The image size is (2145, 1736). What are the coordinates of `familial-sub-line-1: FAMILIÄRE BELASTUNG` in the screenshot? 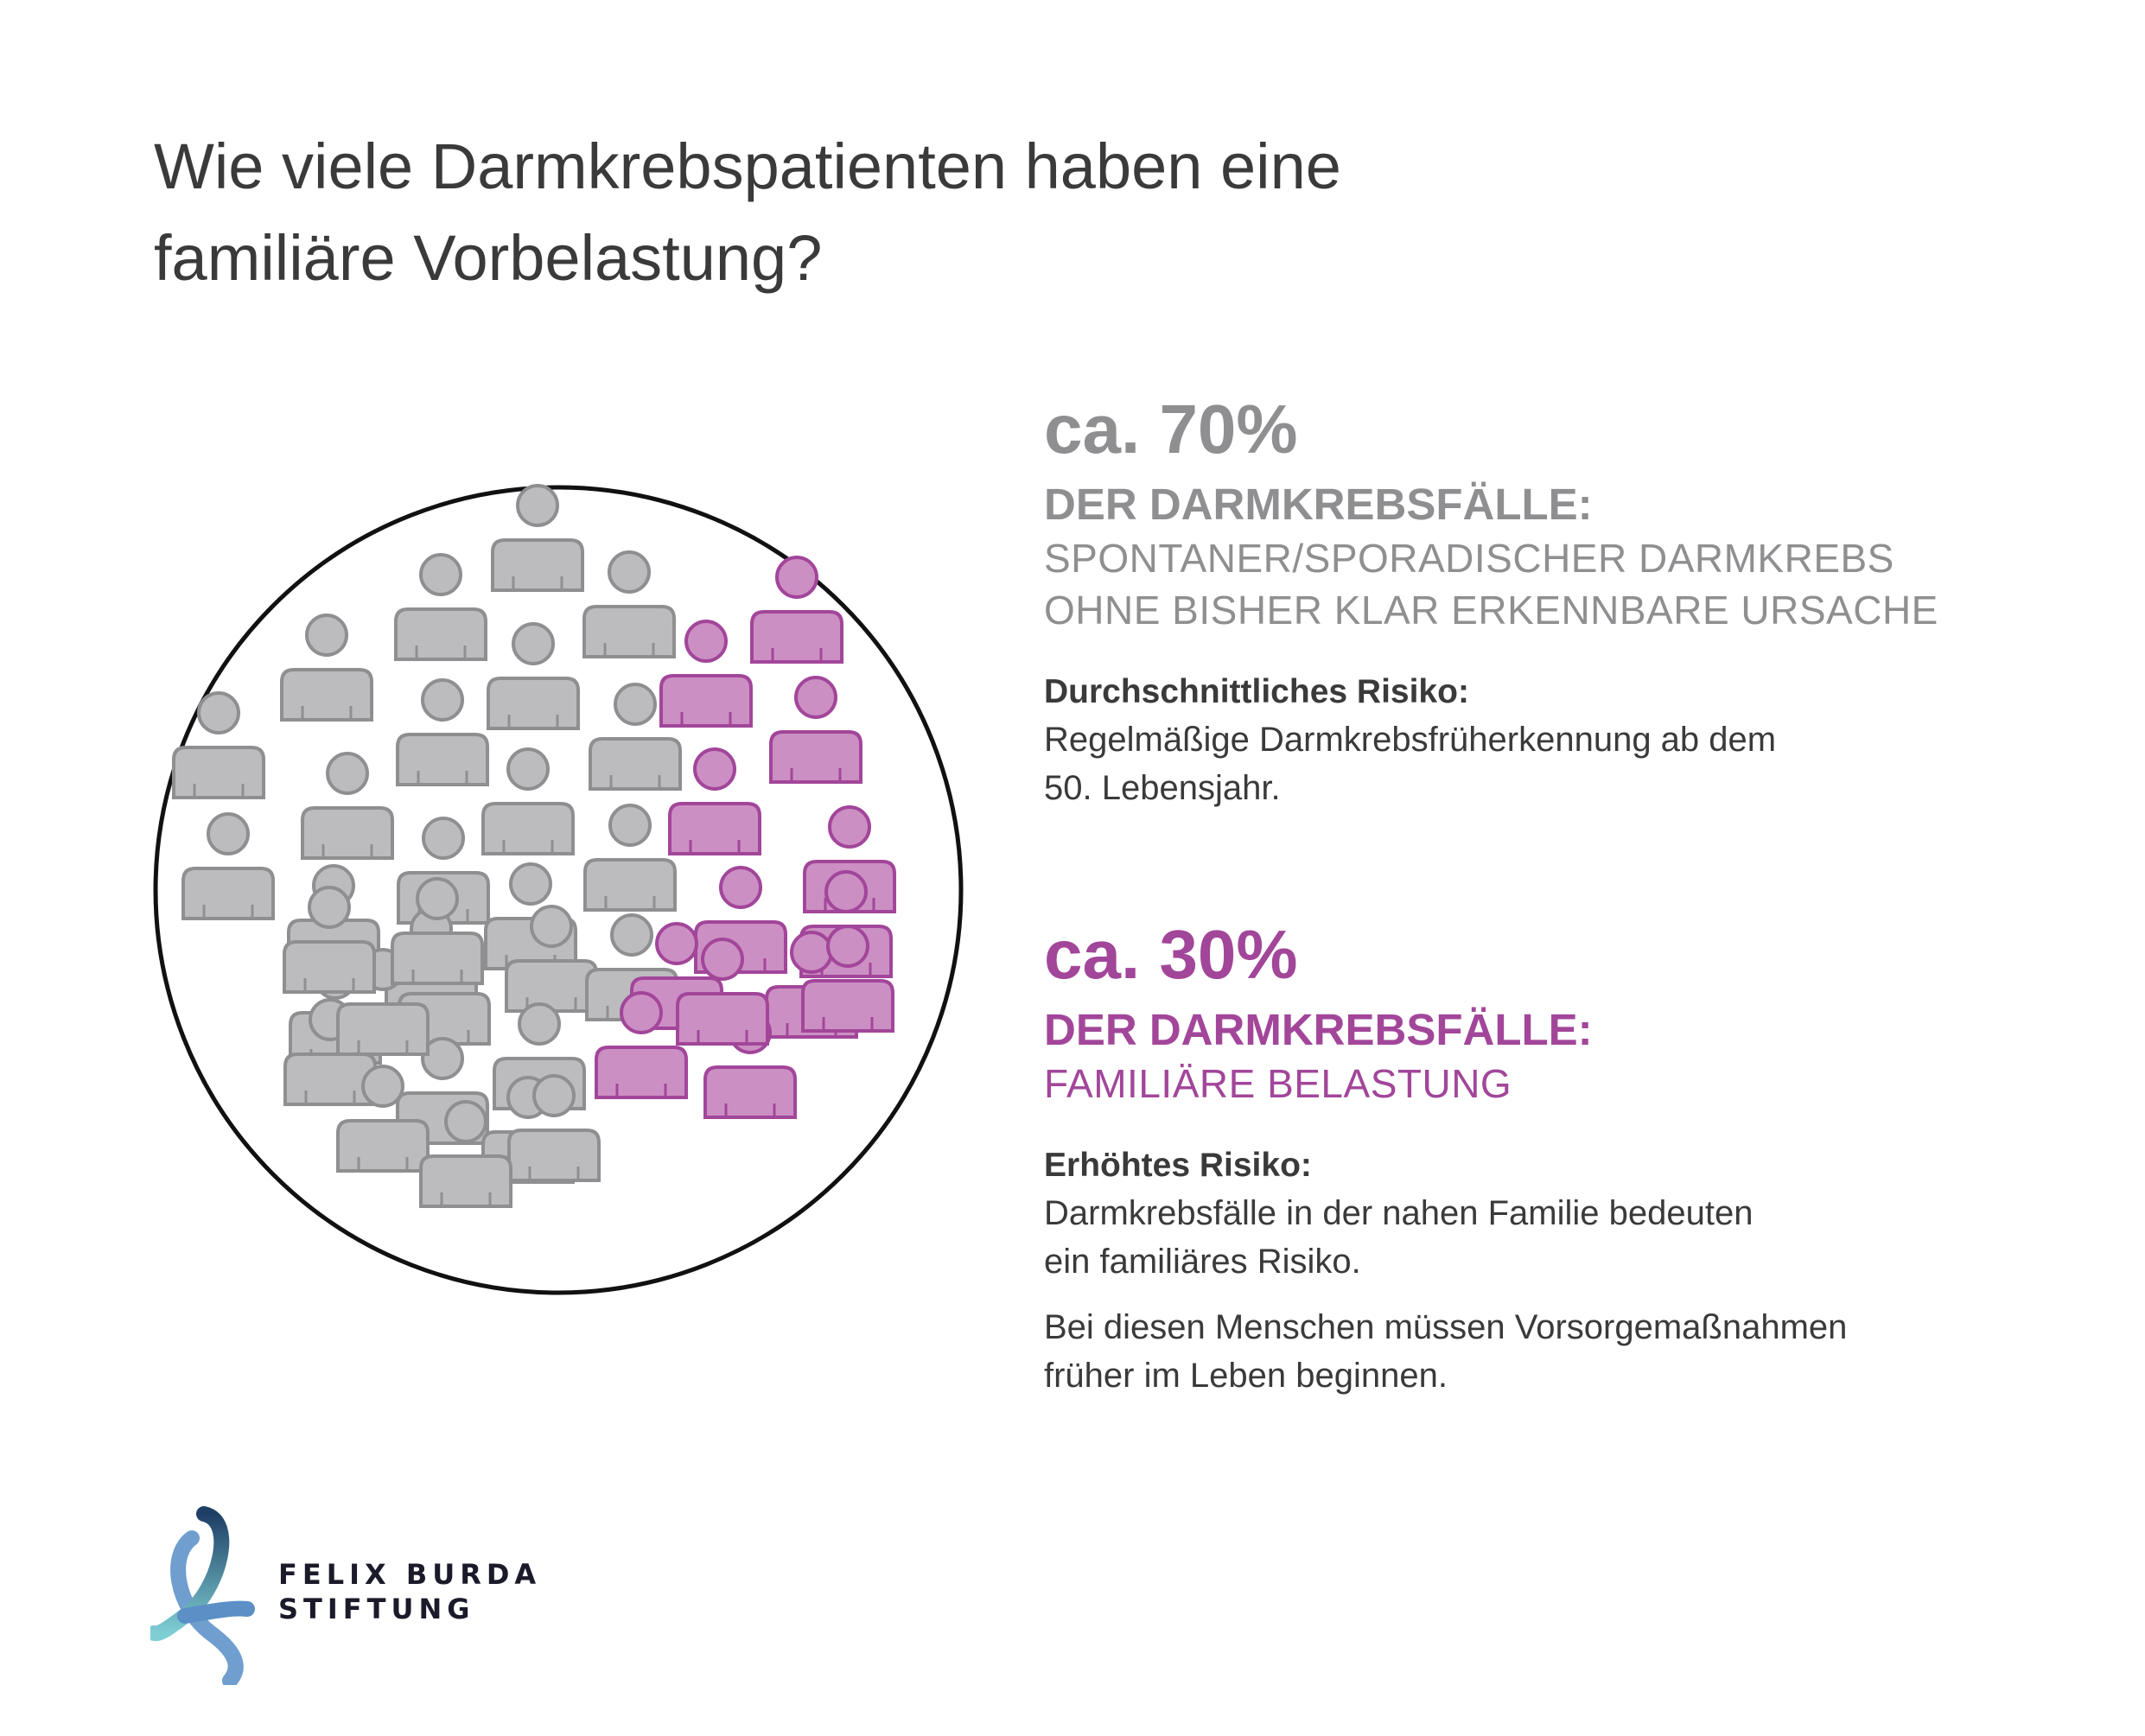 It's located at (1278, 1083).